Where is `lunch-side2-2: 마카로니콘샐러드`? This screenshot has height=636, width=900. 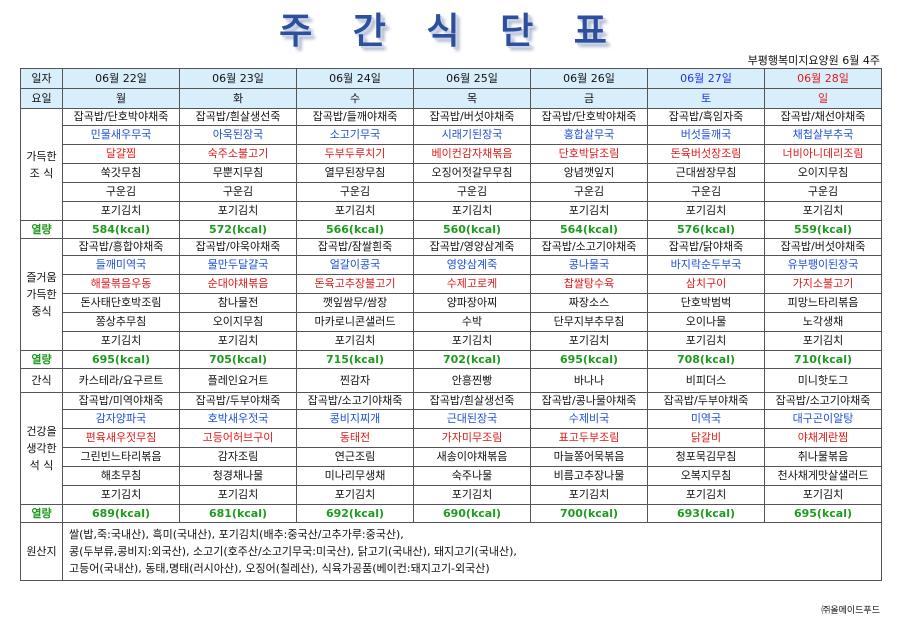 lunch-side2-2: 마카로니콘샐러드 is located at coordinates (355, 322).